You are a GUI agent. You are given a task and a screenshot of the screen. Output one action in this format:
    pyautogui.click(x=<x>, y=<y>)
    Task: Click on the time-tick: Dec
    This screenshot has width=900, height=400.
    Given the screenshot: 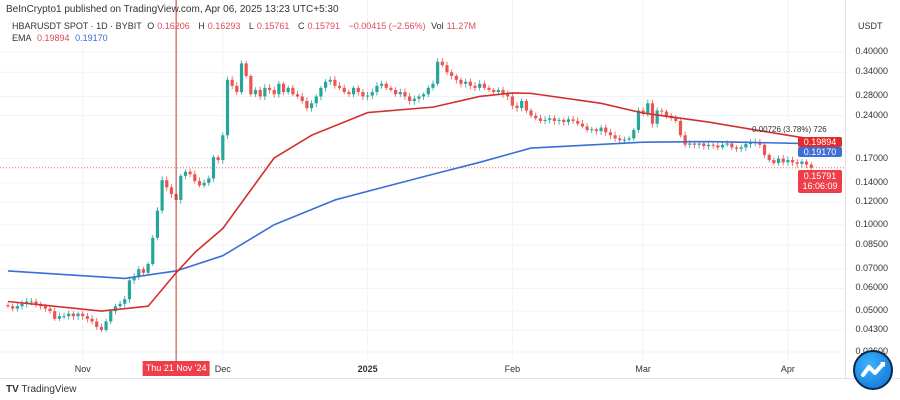 What is the action you would take?
    pyautogui.click(x=222, y=369)
    